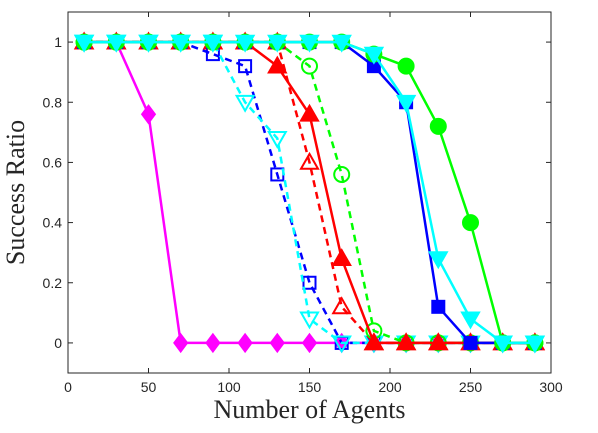 The image size is (598, 433). Describe the element at coordinates (68, 387) in the screenshot. I see `x-tick-label: 0` at that location.